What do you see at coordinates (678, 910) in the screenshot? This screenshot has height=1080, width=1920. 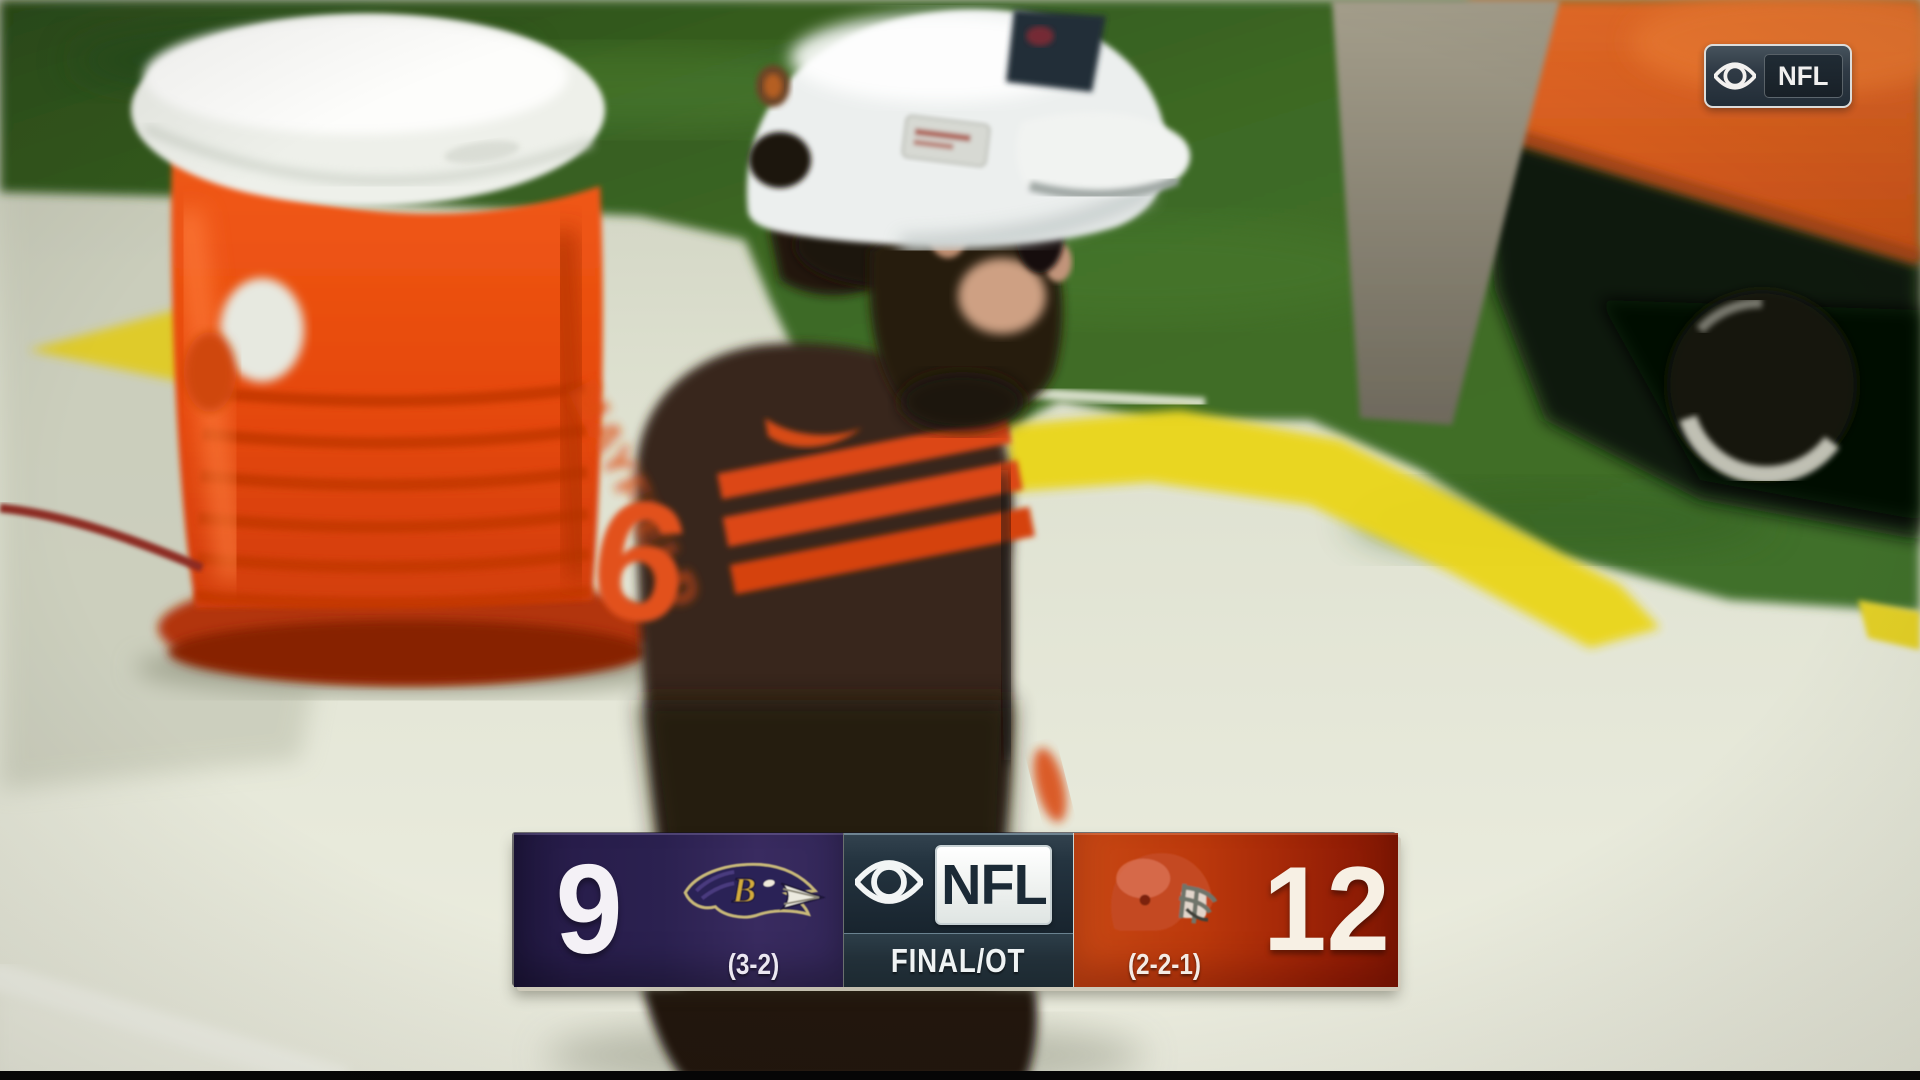 I see `scorebug-away-section: 9 B (3-2)` at bounding box center [678, 910].